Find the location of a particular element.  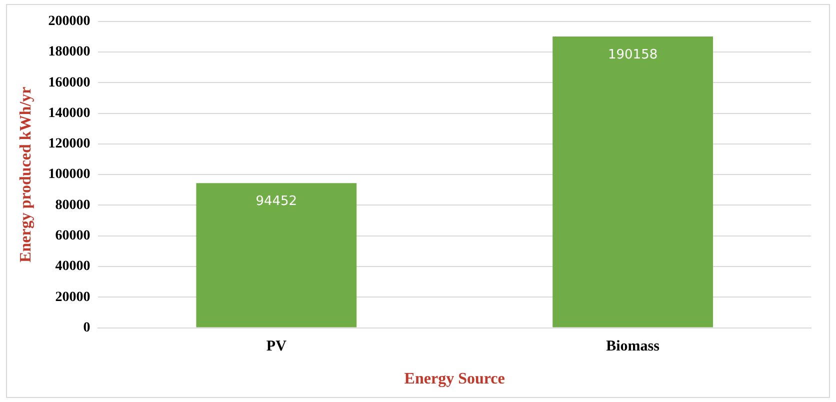

data-label: 94452 is located at coordinates (277, 201).